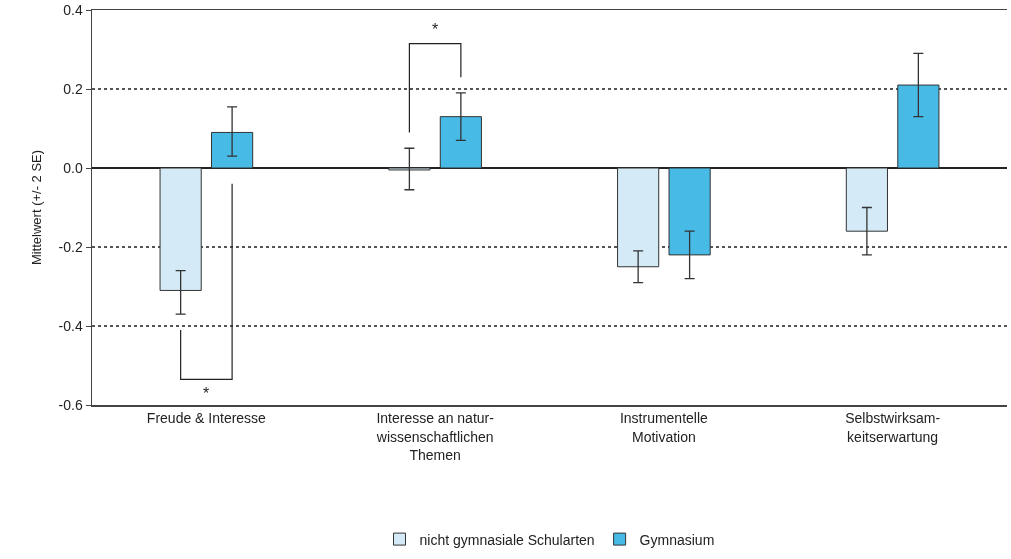 The height and width of the screenshot is (559, 1011). What do you see at coordinates (435, 436) in the screenshot?
I see `x-tick-label: Interesse an natur- wissenschaftlichen Themen` at bounding box center [435, 436].